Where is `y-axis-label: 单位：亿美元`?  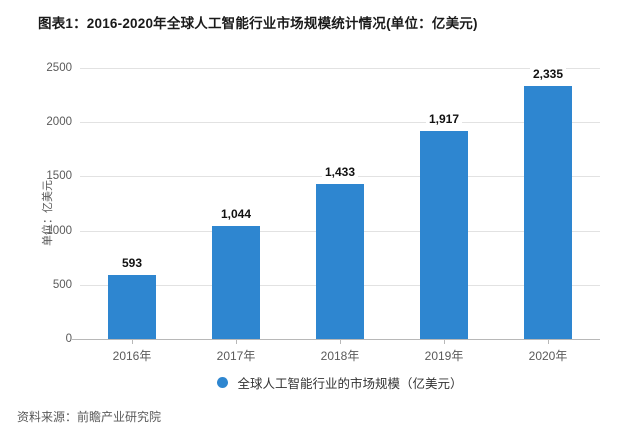
y-axis-label: 单位：亿美元 is located at coordinates (48, 213).